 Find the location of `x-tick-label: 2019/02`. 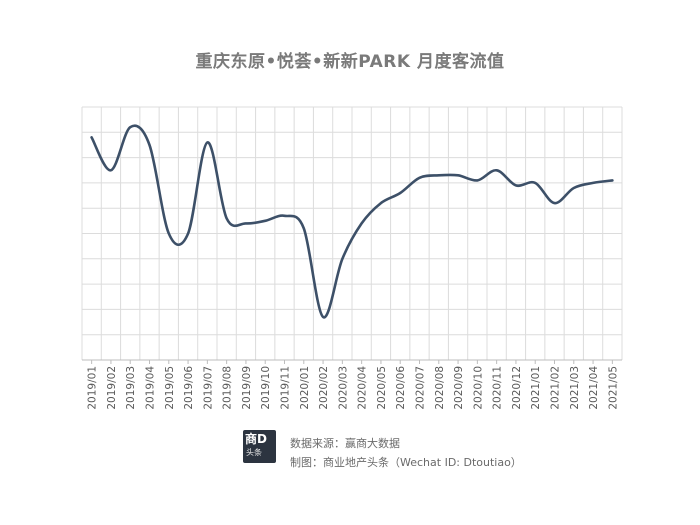

x-tick-label: 2019/02 is located at coordinates (112, 388).